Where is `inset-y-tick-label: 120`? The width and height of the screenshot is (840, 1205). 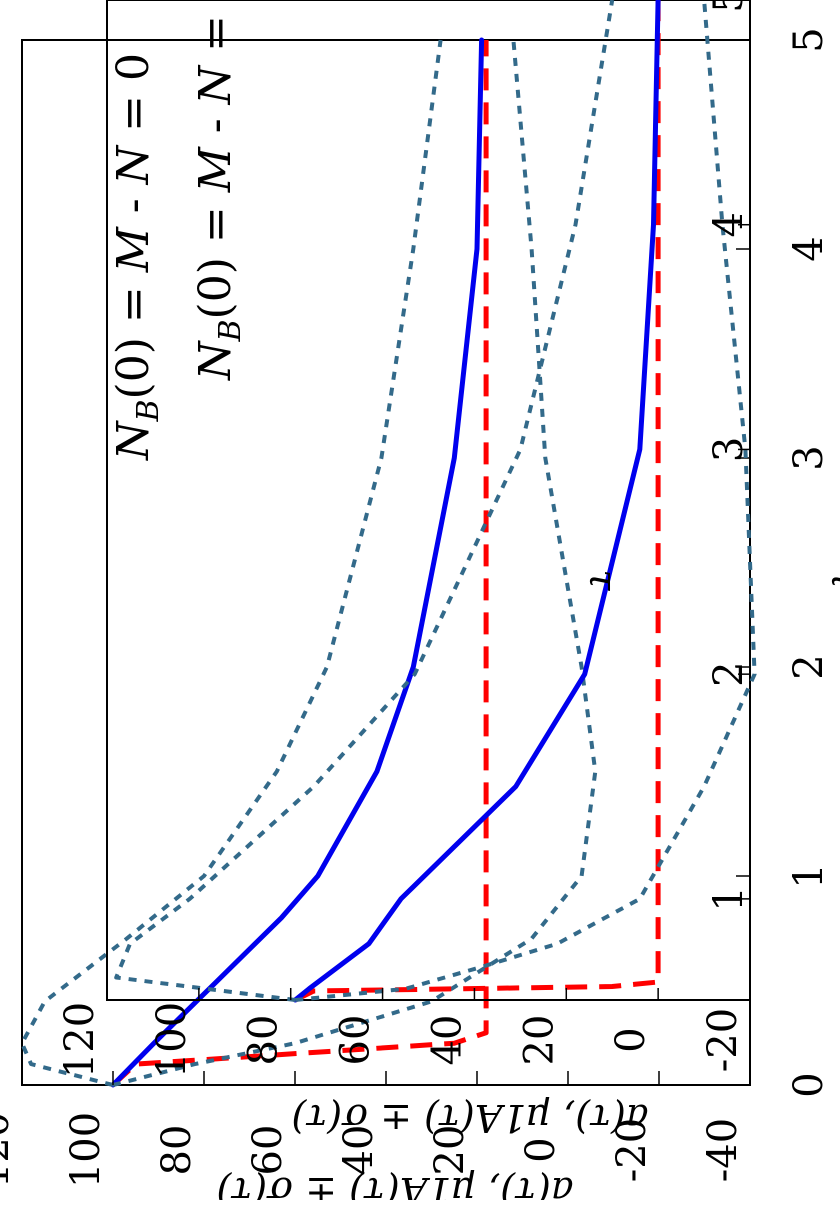 inset-y-tick-label: 120 is located at coordinates (80, 1040).